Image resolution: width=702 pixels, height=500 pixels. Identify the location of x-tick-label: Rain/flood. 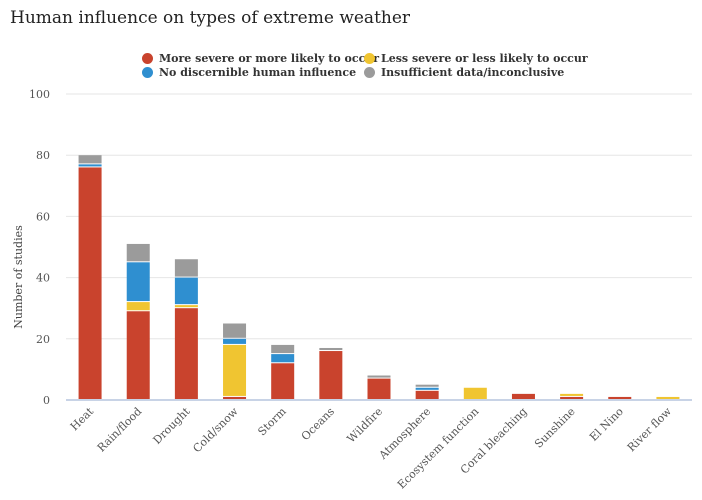
(120, 430).